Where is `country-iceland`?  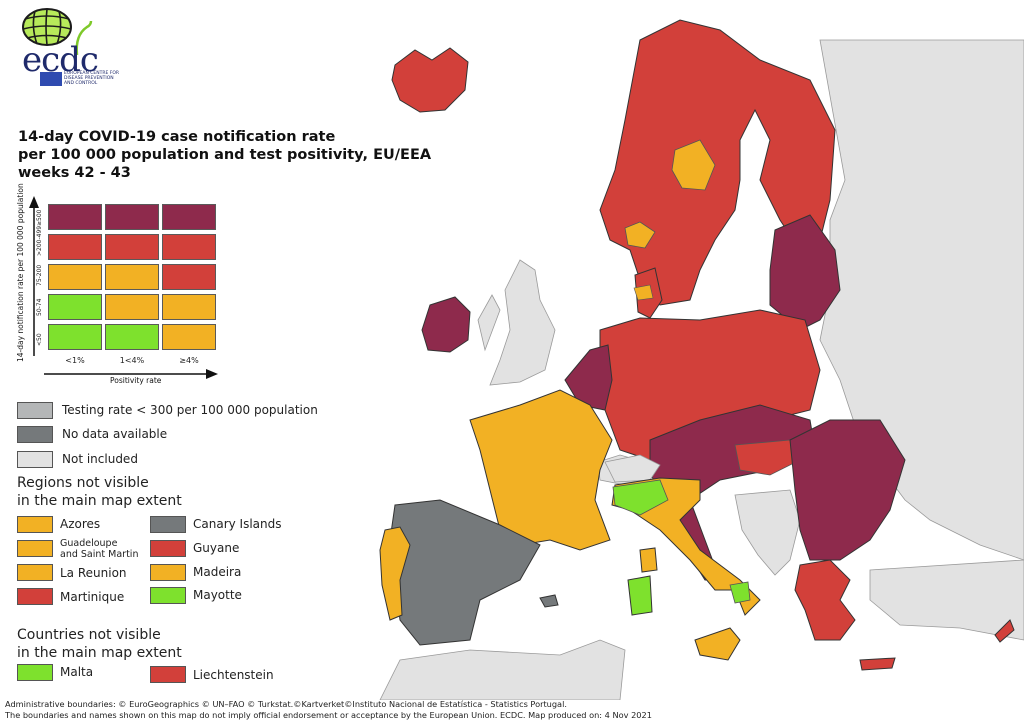 country-iceland is located at coordinates (430, 80).